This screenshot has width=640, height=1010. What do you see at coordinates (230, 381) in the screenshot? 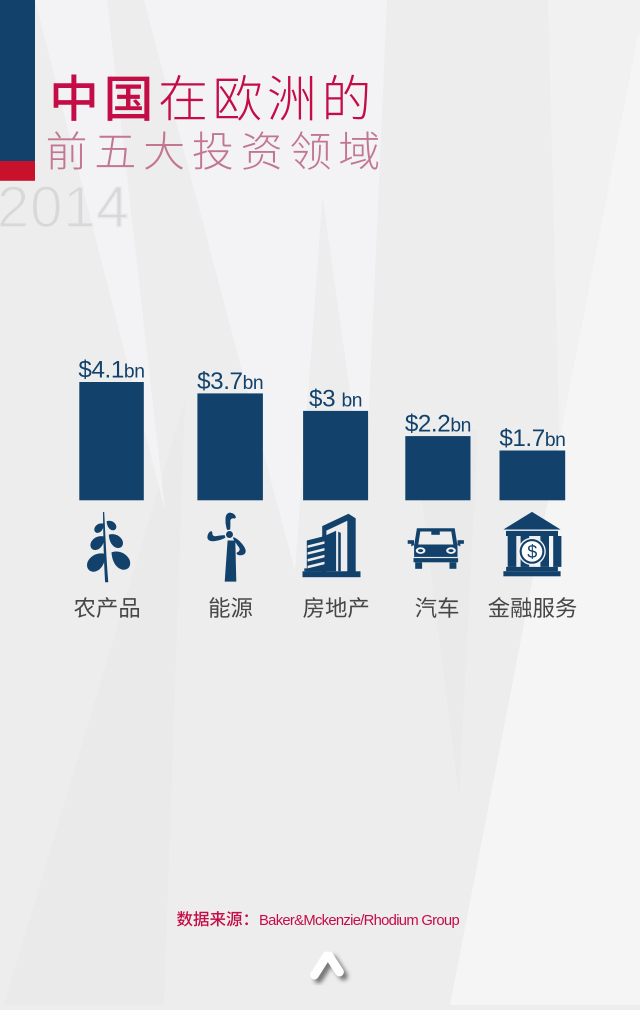
I see `svg-text: $3.7bn` at bounding box center [230, 381].